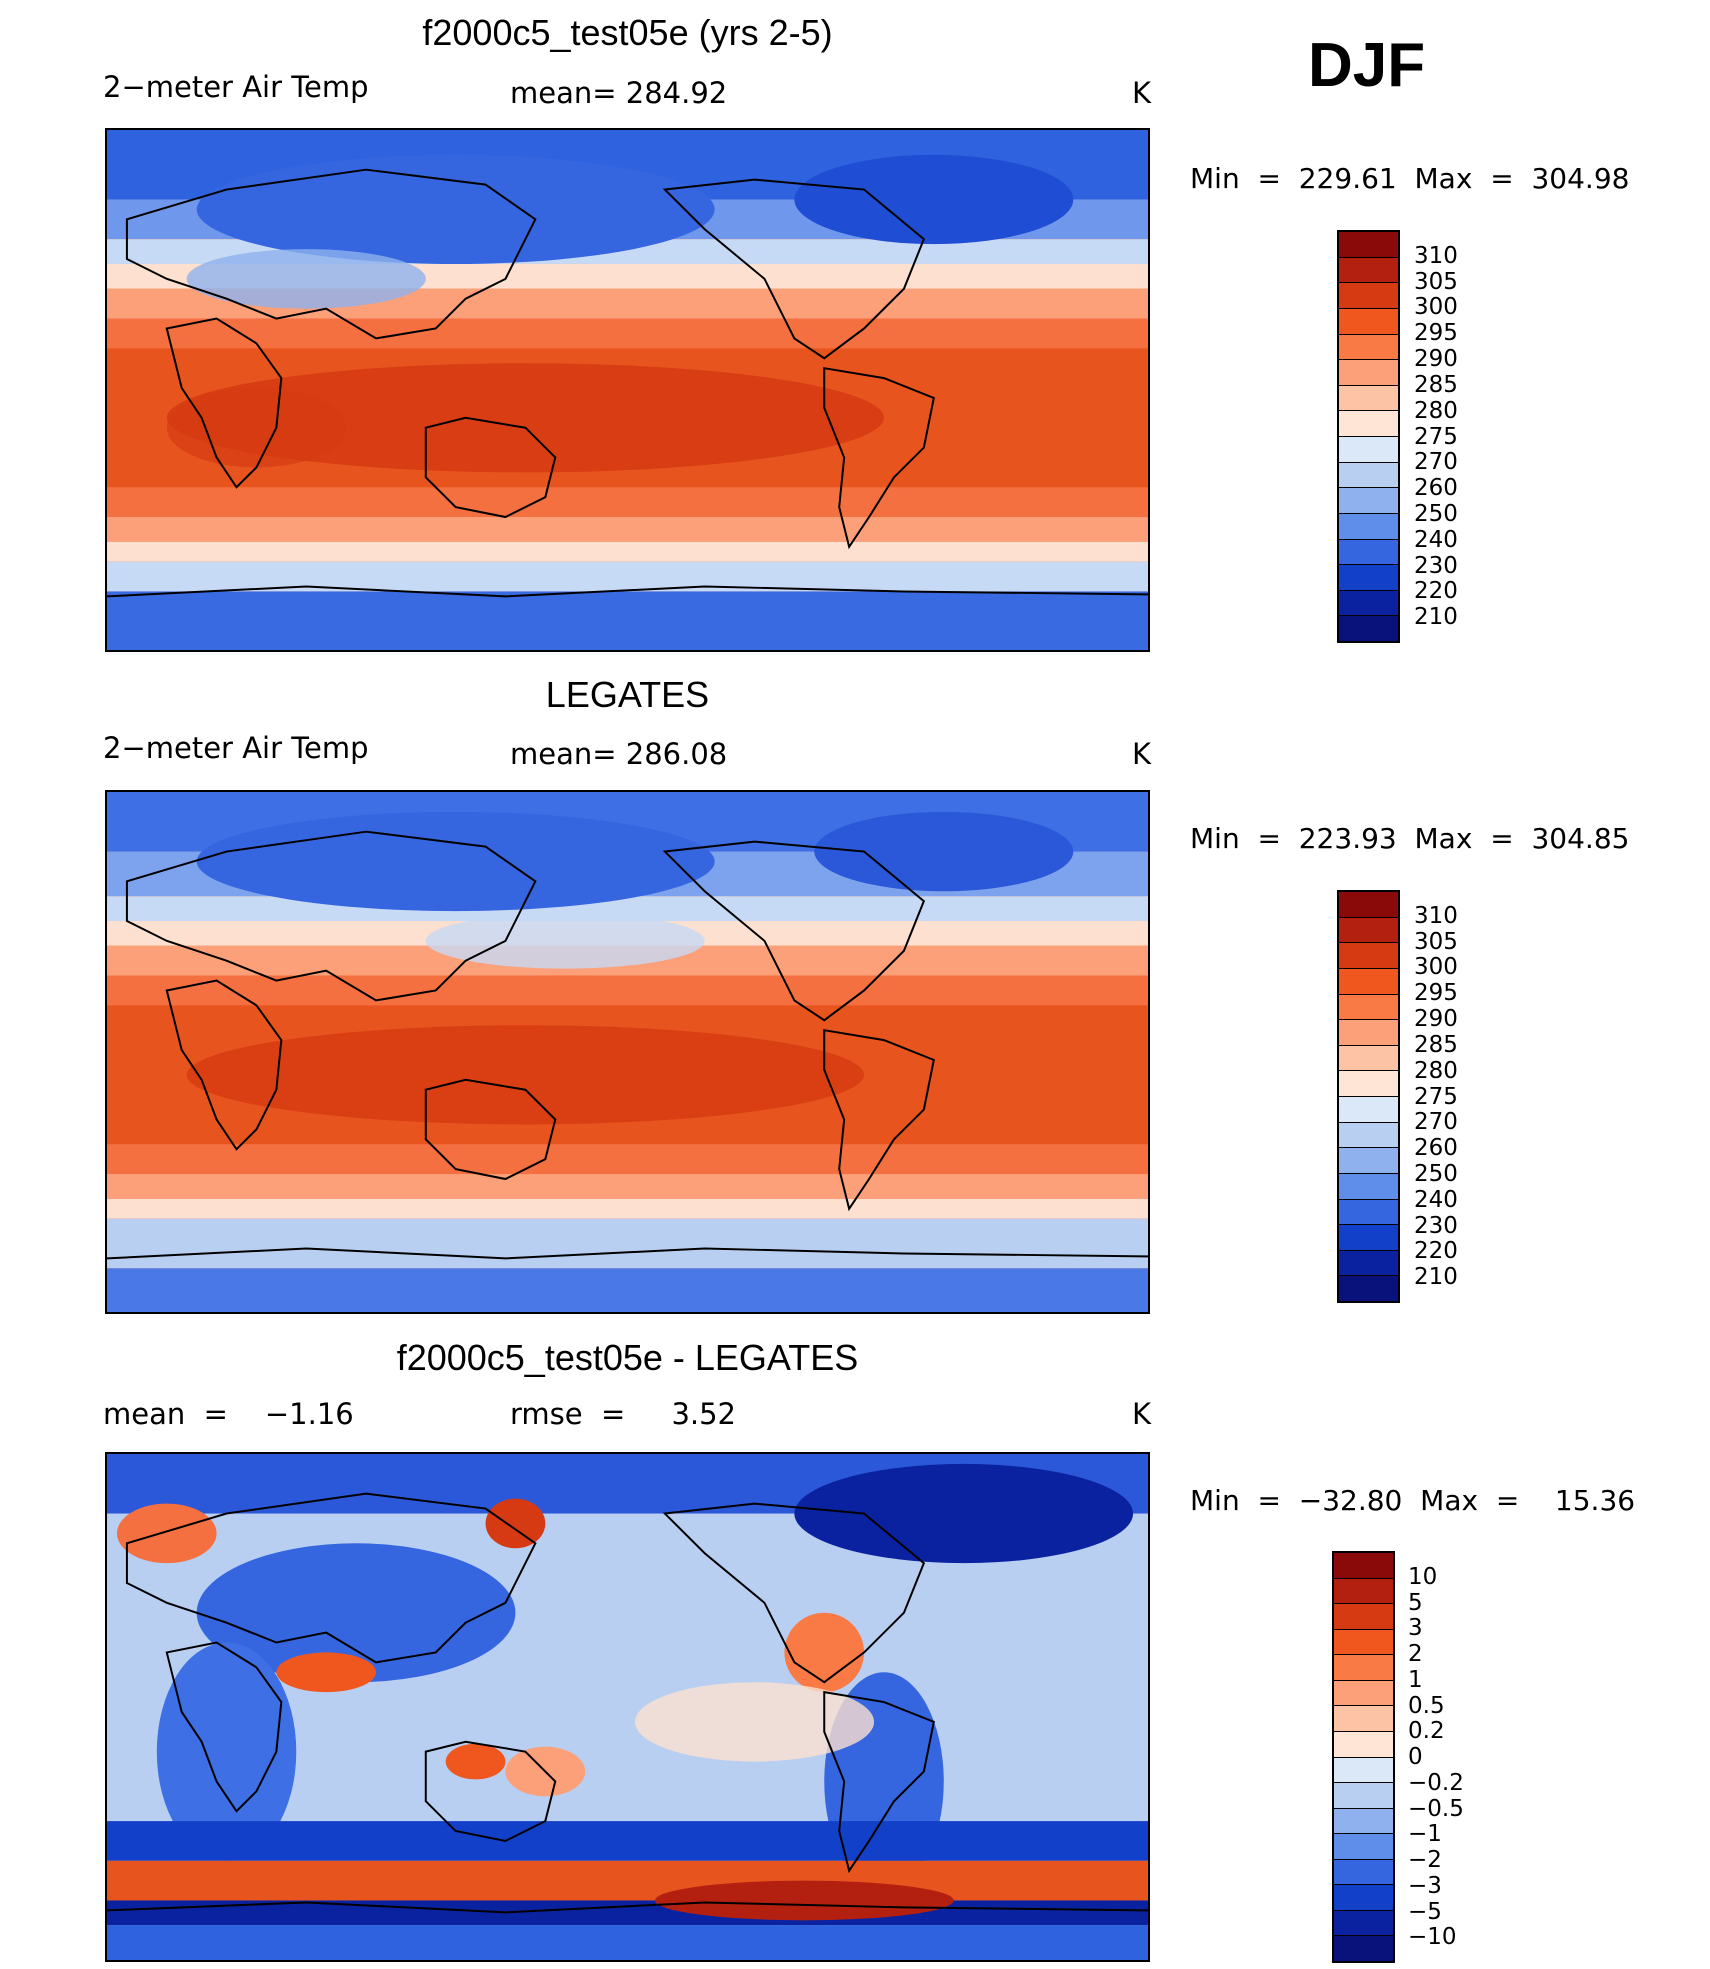  What do you see at coordinates (236, 748) in the screenshot?
I see `panel-2-variable: 2−meter Air Temp` at bounding box center [236, 748].